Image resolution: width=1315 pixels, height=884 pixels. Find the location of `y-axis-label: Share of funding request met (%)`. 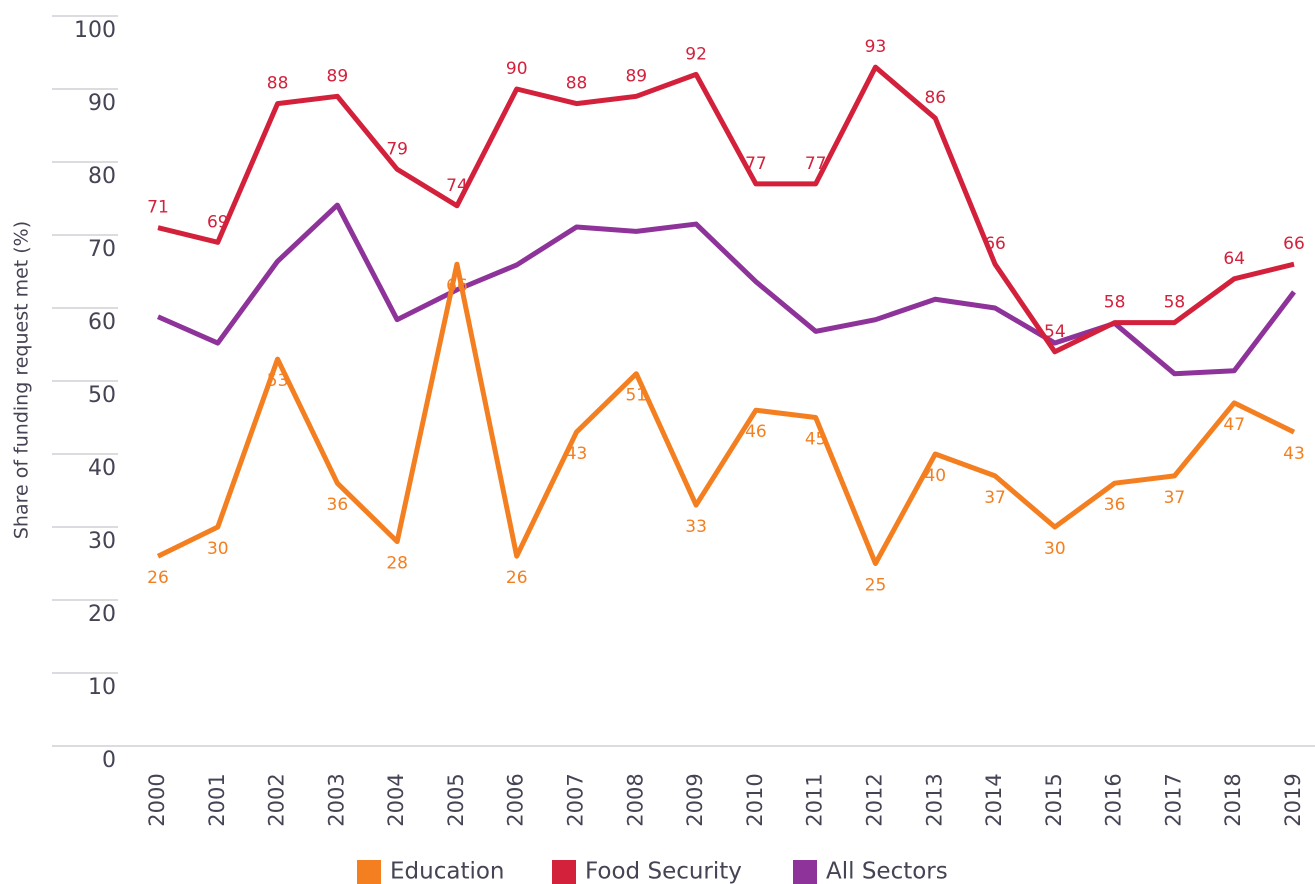

y-axis-label: Share of funding request met (%) is located at coordinates (22, 380).